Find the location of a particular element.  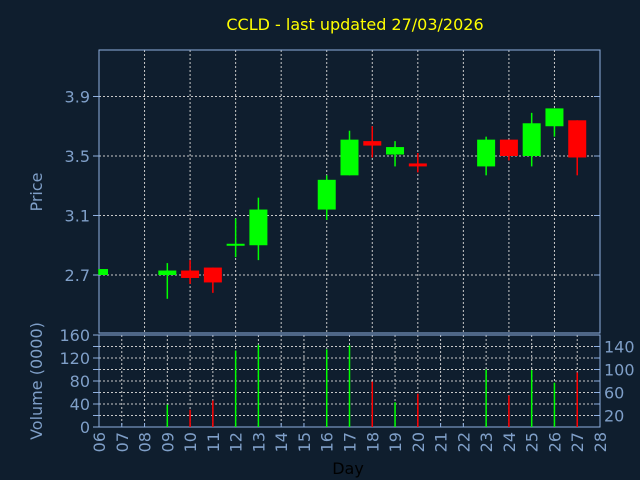

price-tick-label: 3.9 is located at coordinates (77, 97).